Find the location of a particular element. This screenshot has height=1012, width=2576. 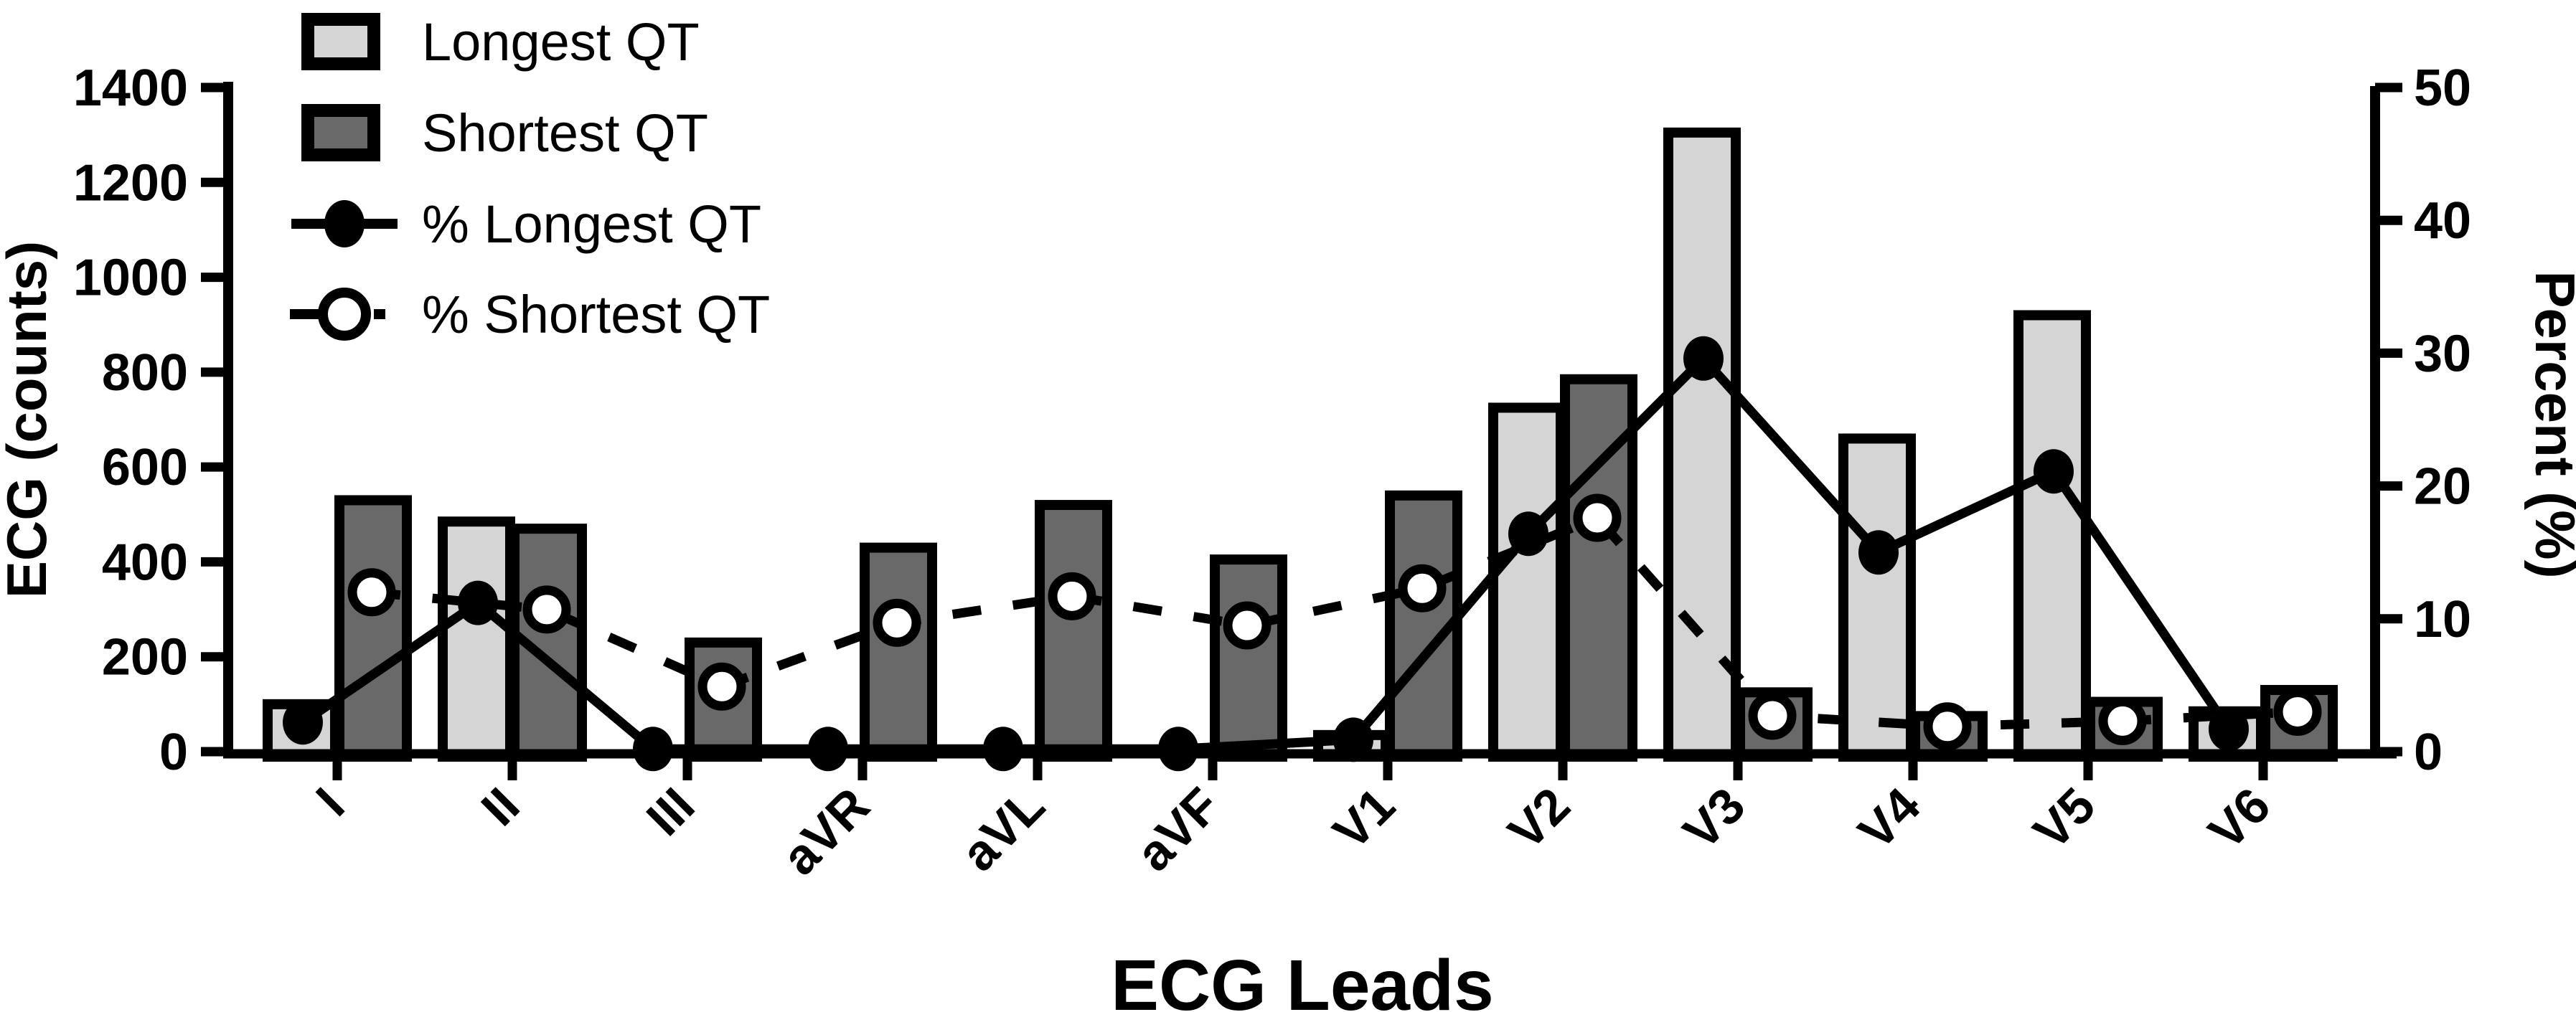

right-axis-title: Percent (%) is located at coordinates (2550, 424).